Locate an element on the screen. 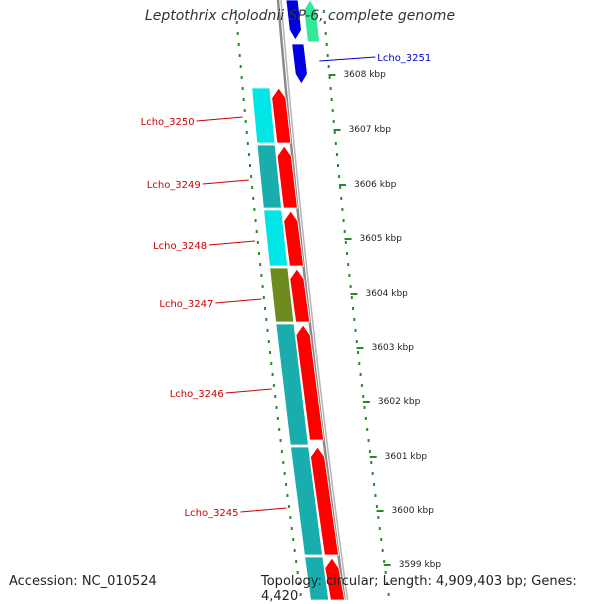  kbp-tick-label: 3607 kbp is located at coordinates (370, 130).